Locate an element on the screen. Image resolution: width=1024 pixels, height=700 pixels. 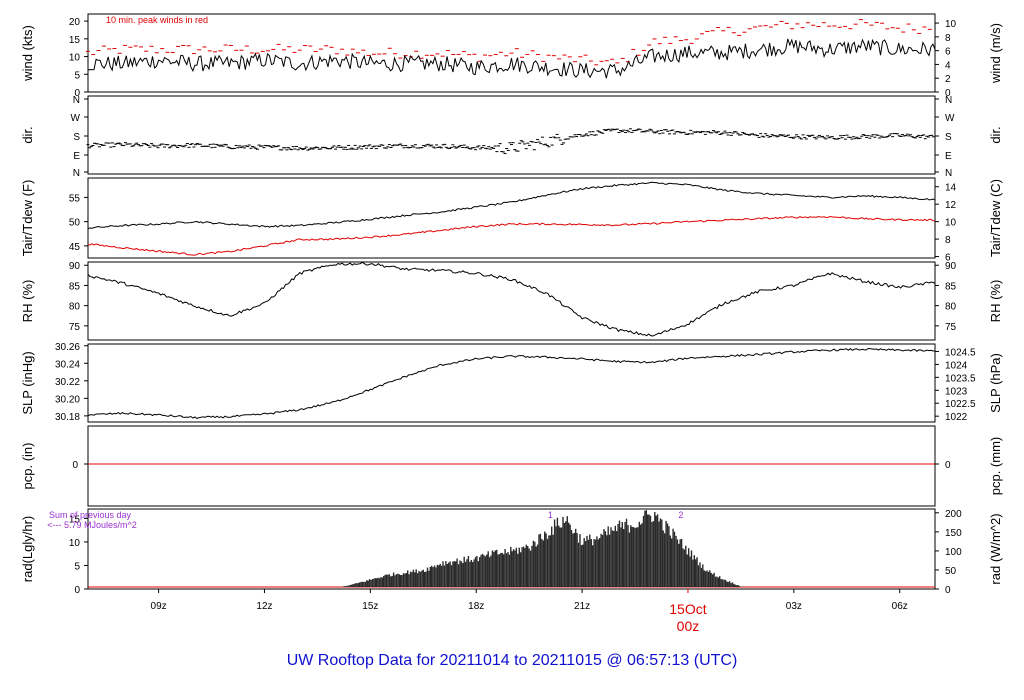
right-axis-label-direction: dir. is located at coordinates (995, 134).